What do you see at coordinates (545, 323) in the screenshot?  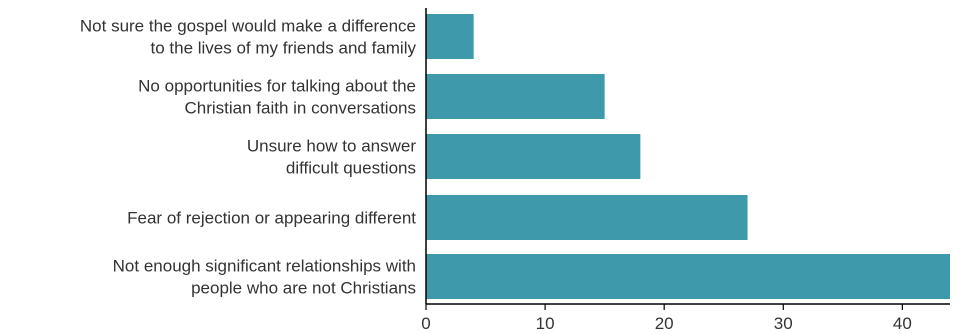 I see `x-tick-label-1: 10` at bounding box center [545, 323].